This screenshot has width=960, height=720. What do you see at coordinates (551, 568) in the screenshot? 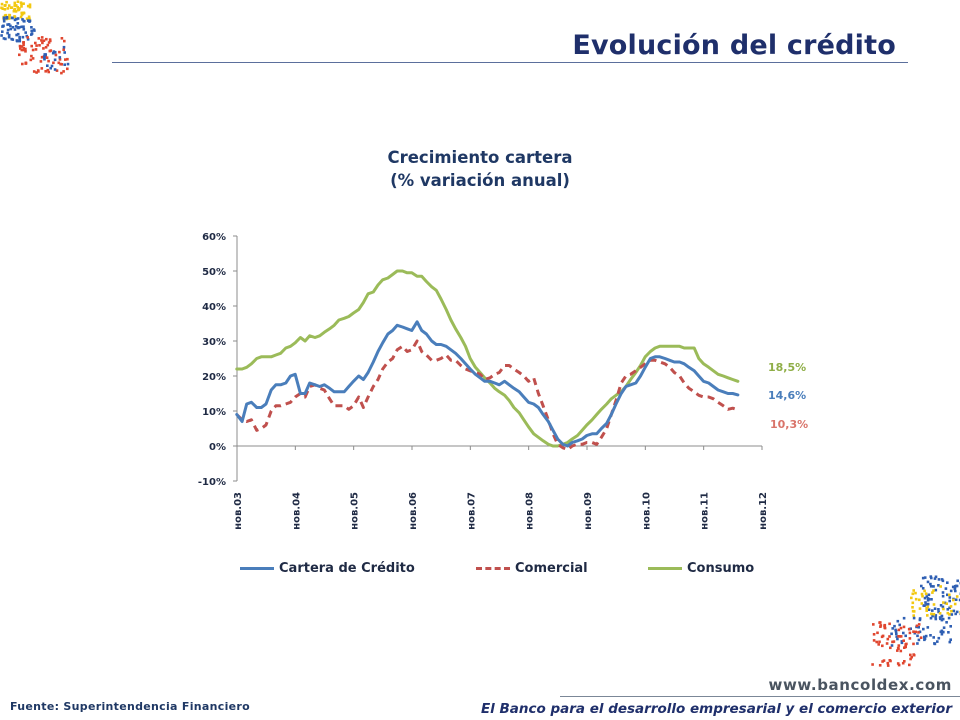
I see `legend-label-comercial: Comercial` at bounding box center [551, 568].